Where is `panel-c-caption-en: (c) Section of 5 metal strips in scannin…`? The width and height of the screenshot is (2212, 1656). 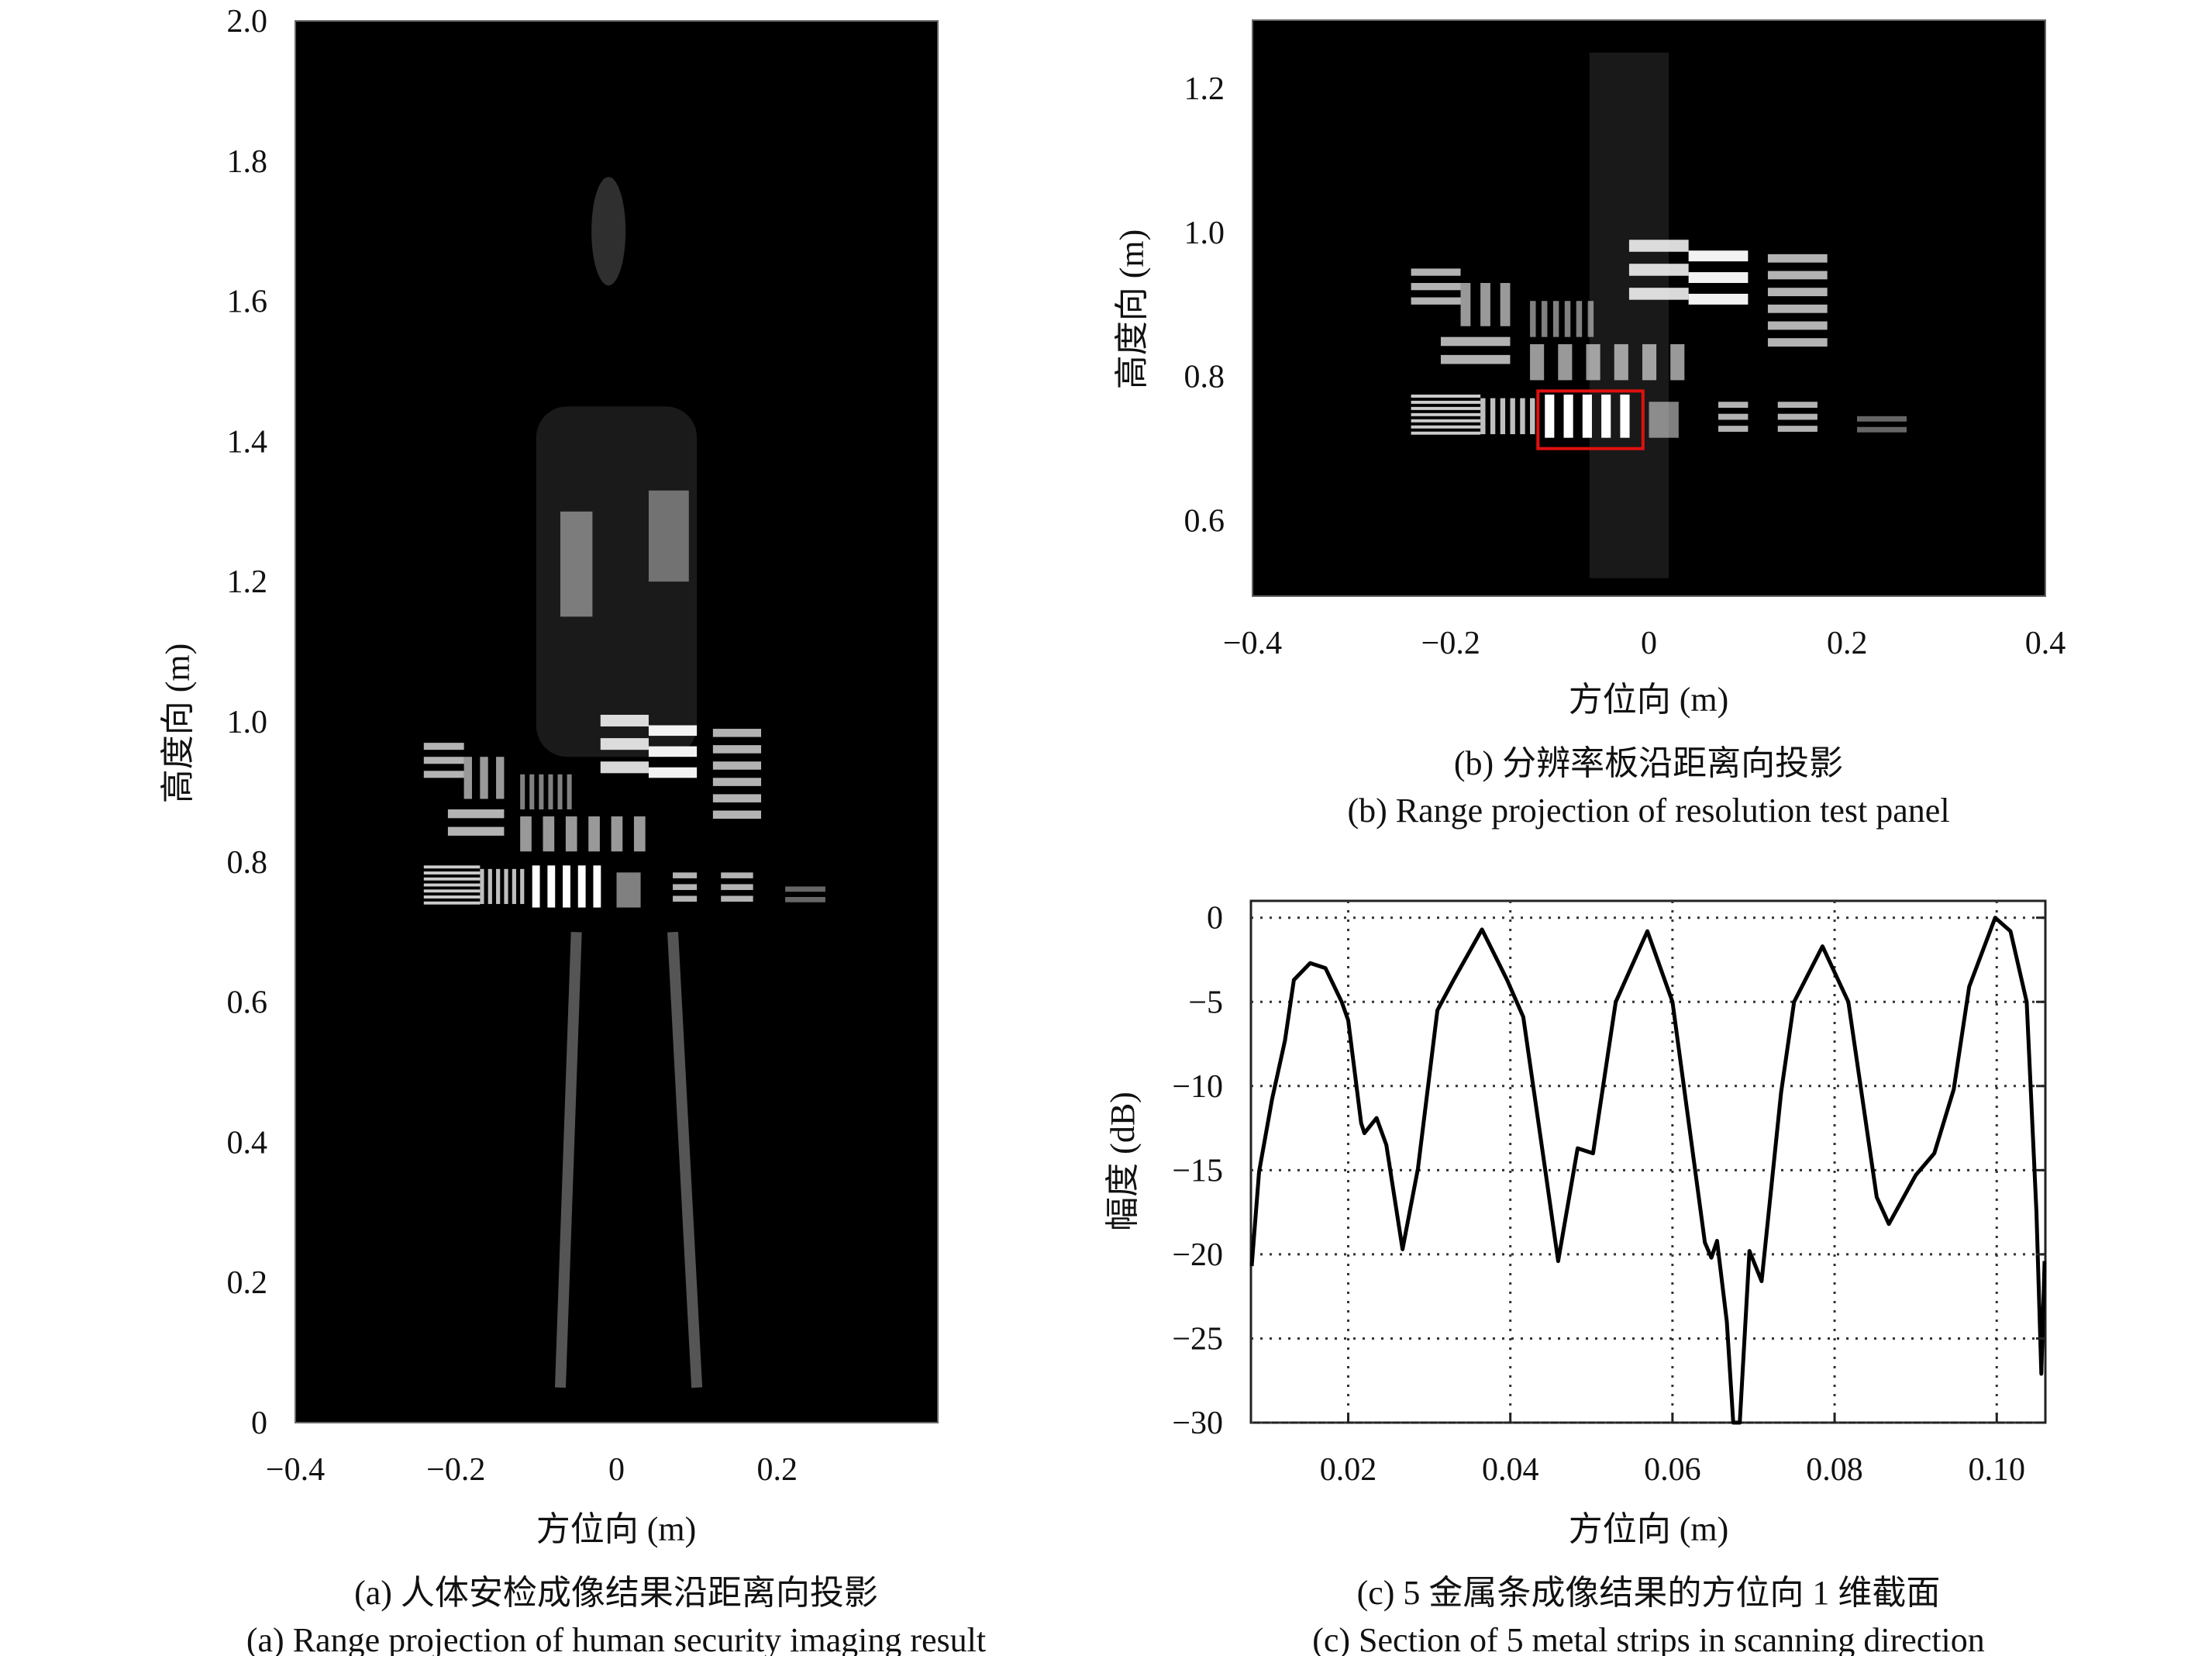 panel-c-caption-en: (c) Section of 5 metal strips in scannin… is located at coordinates (1648, 1638).